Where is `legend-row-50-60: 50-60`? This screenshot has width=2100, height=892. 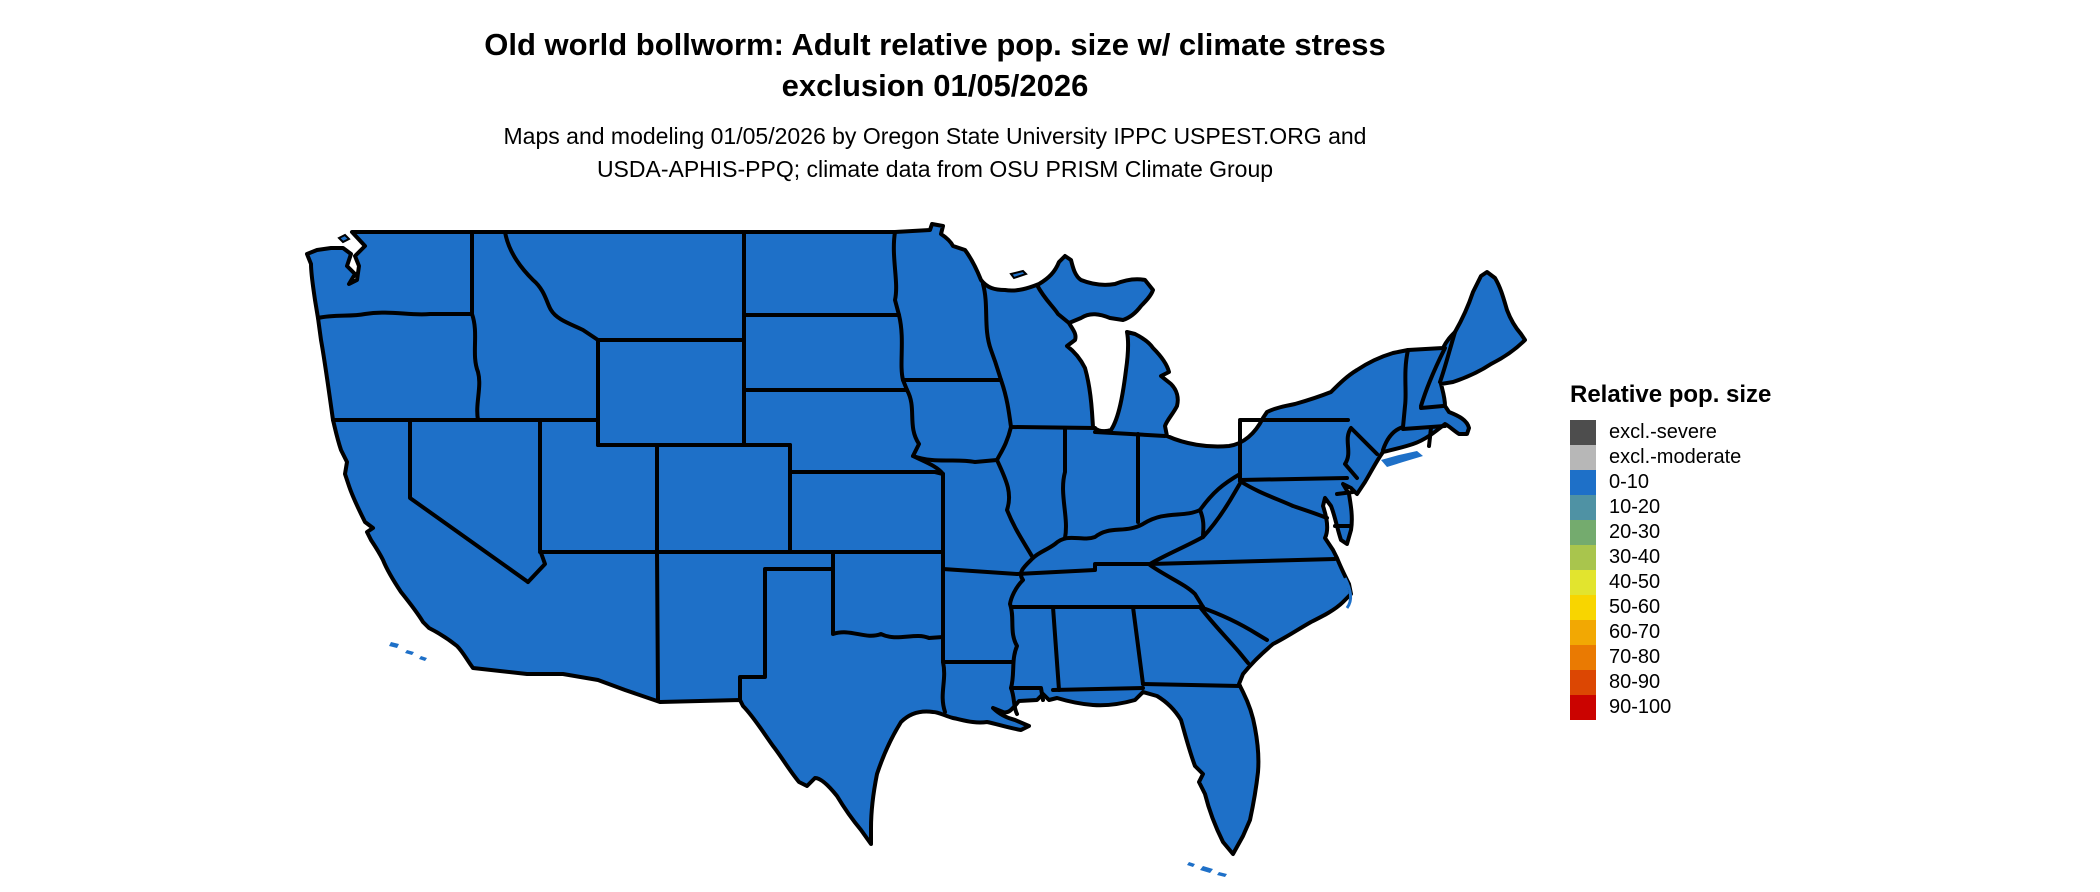 legend-row-50-60: 50-60 is located at coordinates (1720, 607).